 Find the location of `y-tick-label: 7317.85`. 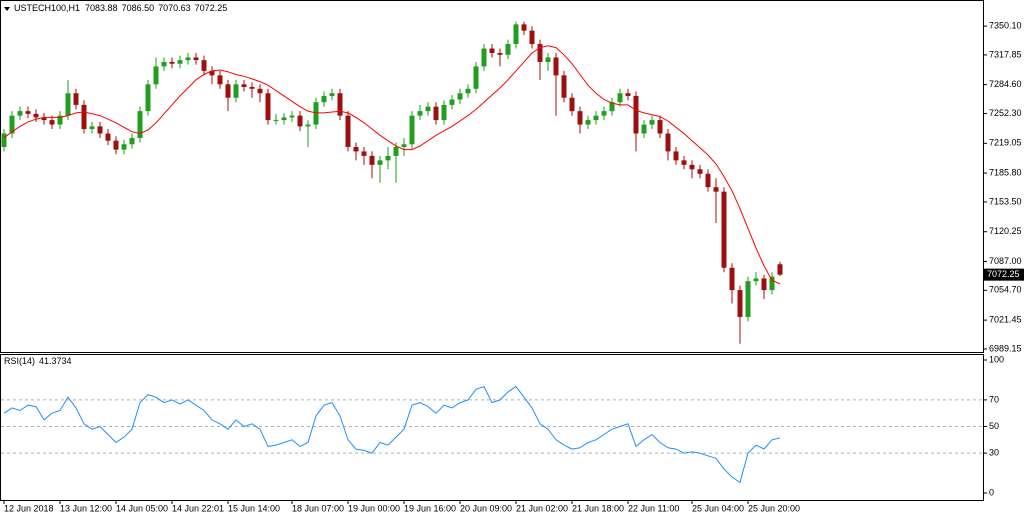

y-tick-label: 7317.85 is located at coordinates (1005, 54).